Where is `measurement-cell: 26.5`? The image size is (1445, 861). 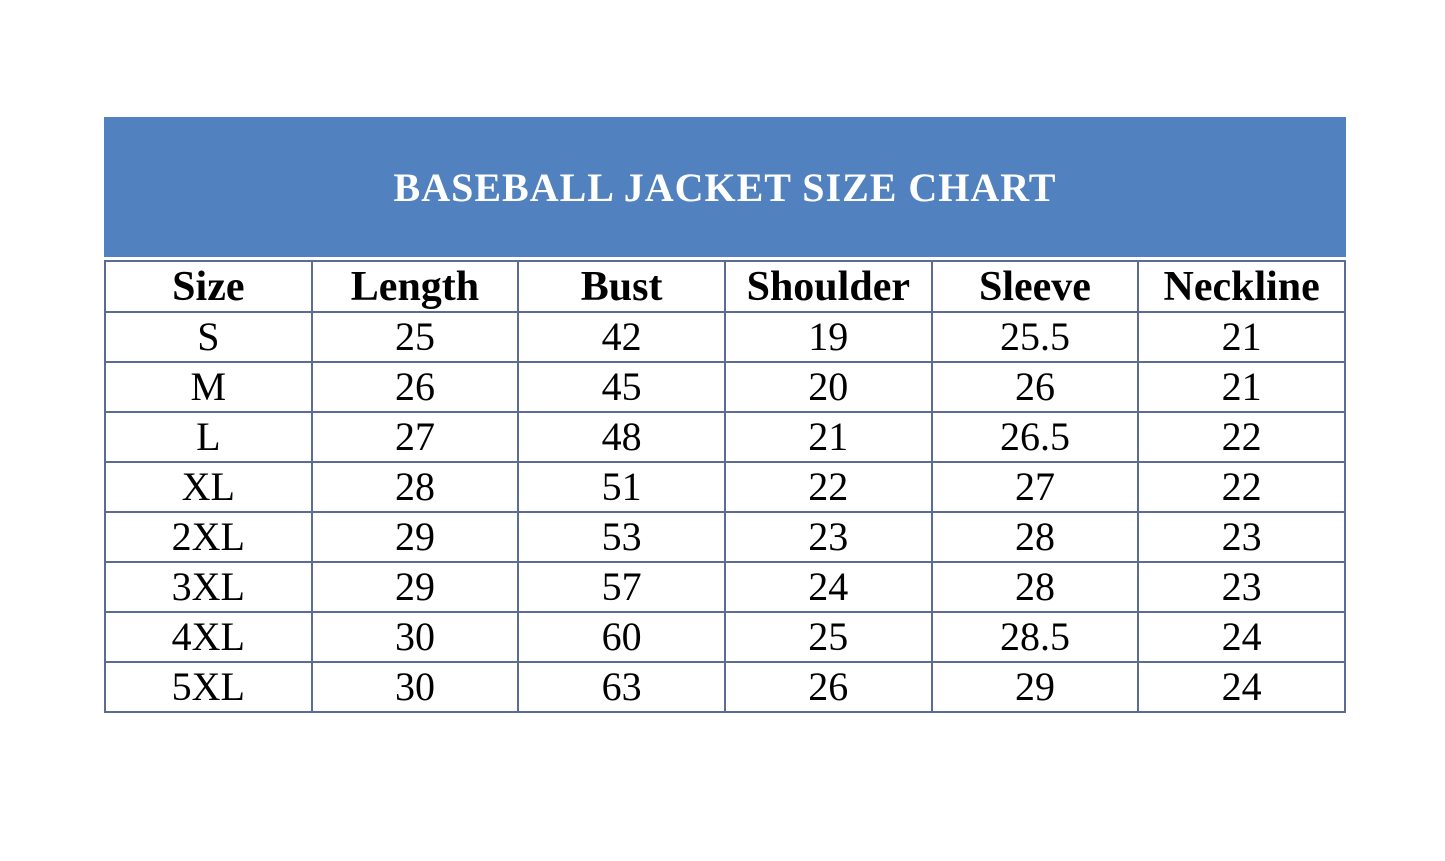 measurement-cell: 26.5 is located at coordinates (1035, 437).